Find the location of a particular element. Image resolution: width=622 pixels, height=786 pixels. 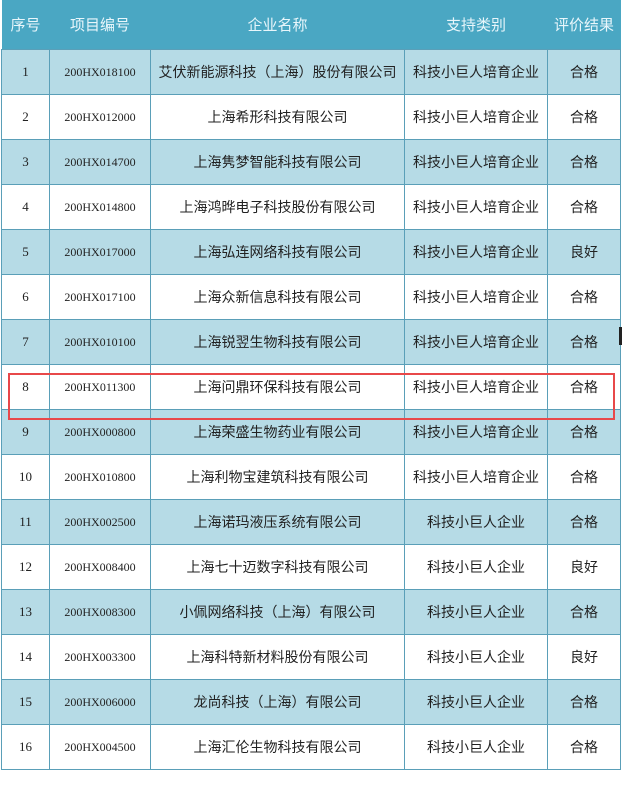

table-row: 8 200HX011300 上海问鼎环保科技有限公司 科技小巨人培育企业 合格 is located at coordinates (311, 387).